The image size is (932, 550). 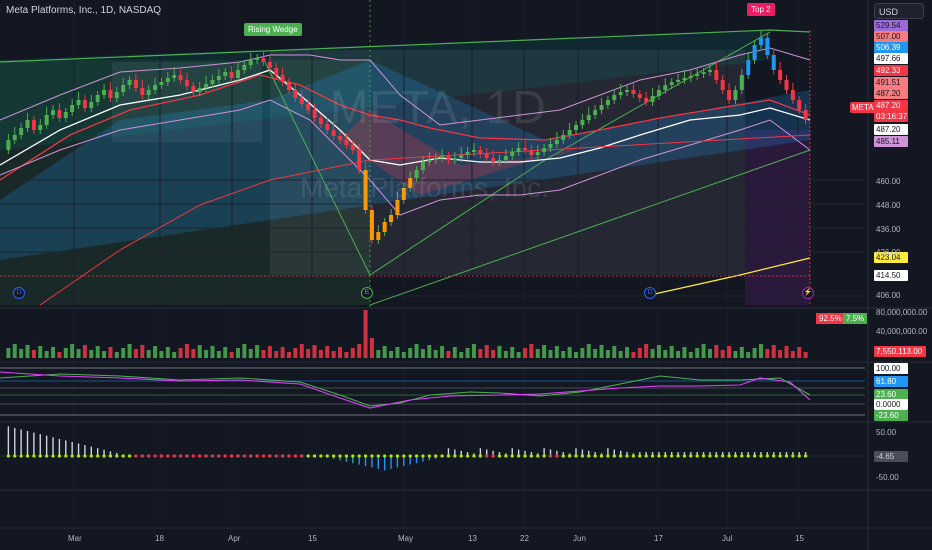 What do you see at coordinates (19, 293) in the screenshot?
I see `dividend-event-icon: D` at bounding box center [19, 293].